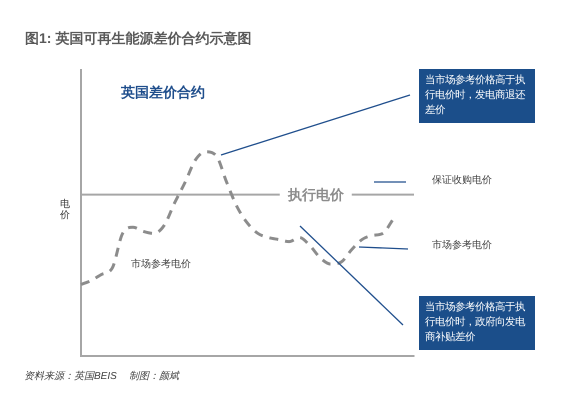  Describe the element at coordinates (138, 38) in the screenshot. I see `chart-title: 图1: 英国可再生能源差价合约示意图` at that location.